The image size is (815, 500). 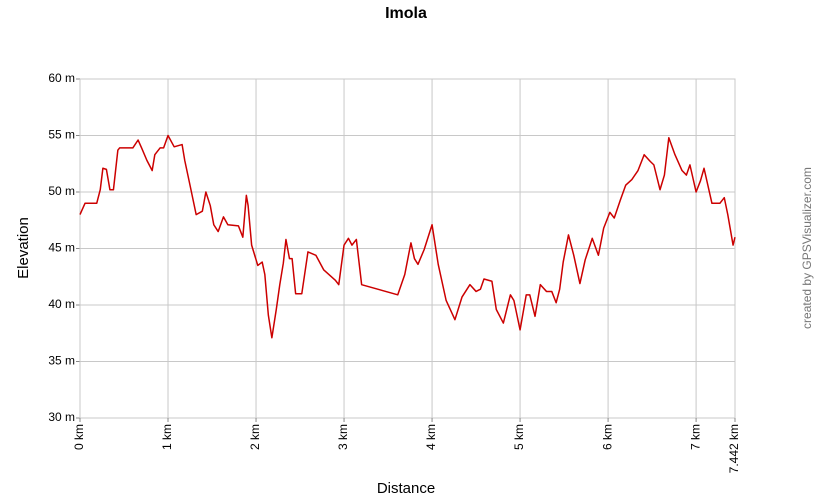 I want to click on x-tick-label: 4 km, so click(x=431, y=437).